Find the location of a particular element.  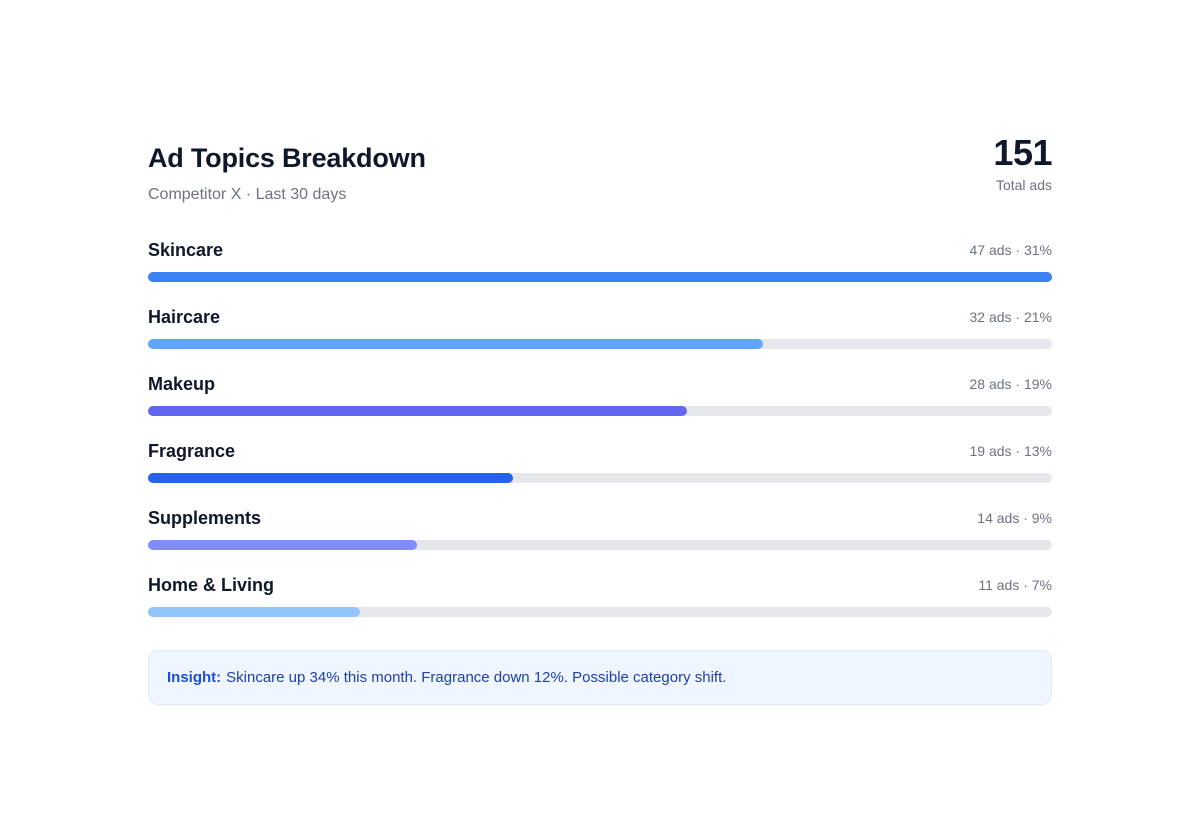

topic-label: Supplements is located at coordinates (205, 518).